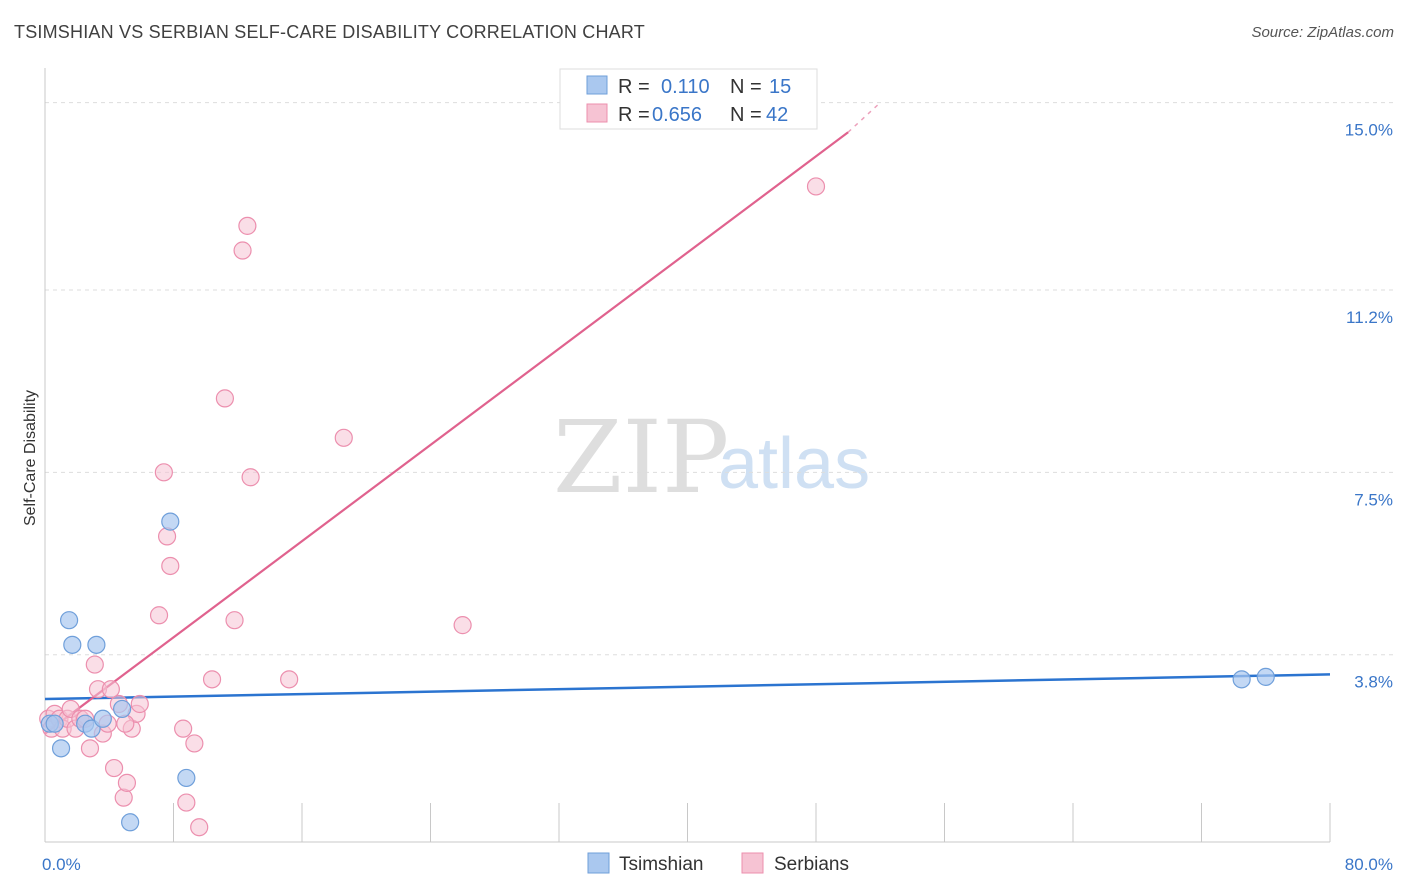 The image size is (1406, 892). Describe the element at coordinates (1373, 682) in the screenshot. I see `y-tick-label-0: 3.8%` at that location.